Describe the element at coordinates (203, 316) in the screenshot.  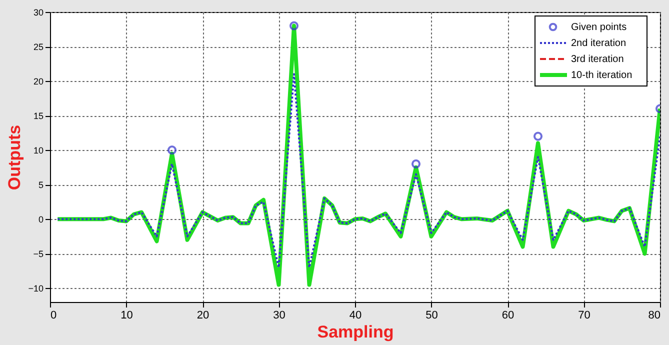
I see `x-tick-label: 20` at that location.